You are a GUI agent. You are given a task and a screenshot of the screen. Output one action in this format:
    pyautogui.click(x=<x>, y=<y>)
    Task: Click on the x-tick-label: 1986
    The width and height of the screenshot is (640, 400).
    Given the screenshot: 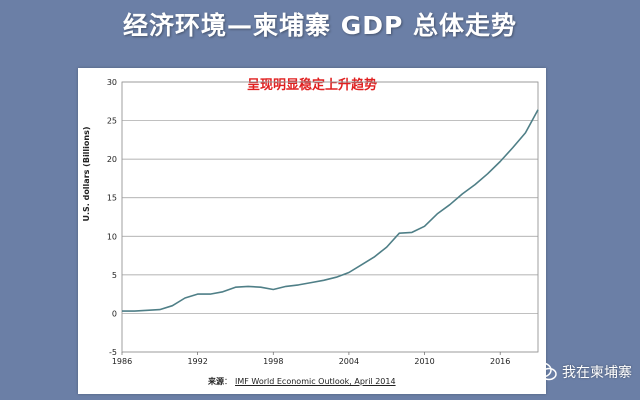 What is the action you would take?
    pyautogui.click(x=122, y=361)
    